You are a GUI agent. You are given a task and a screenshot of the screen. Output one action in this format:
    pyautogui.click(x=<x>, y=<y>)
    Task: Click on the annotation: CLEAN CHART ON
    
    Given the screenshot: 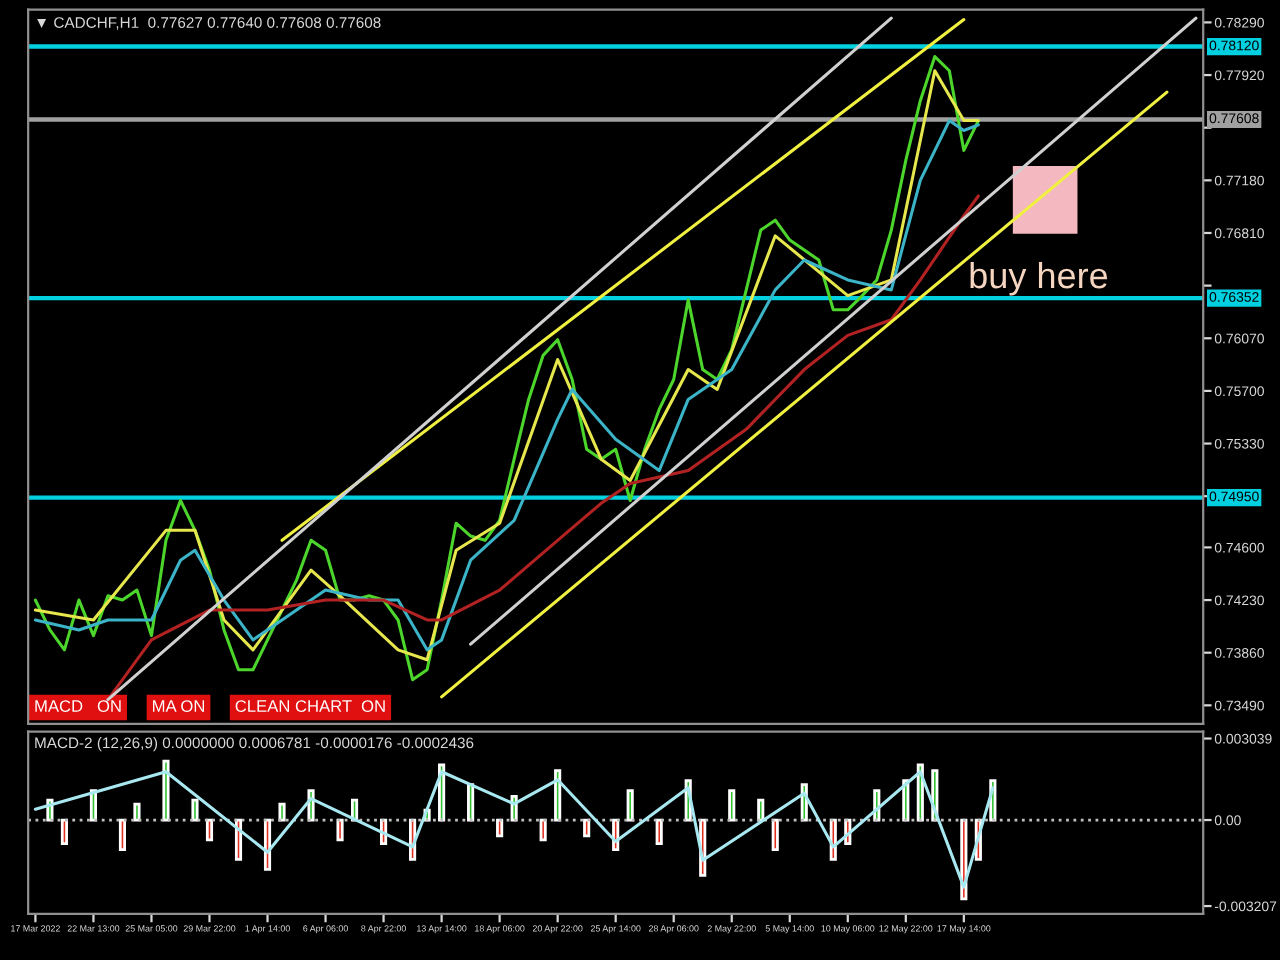 What is the action you would take?
    pyautogui.click(x=310, y=706)
    